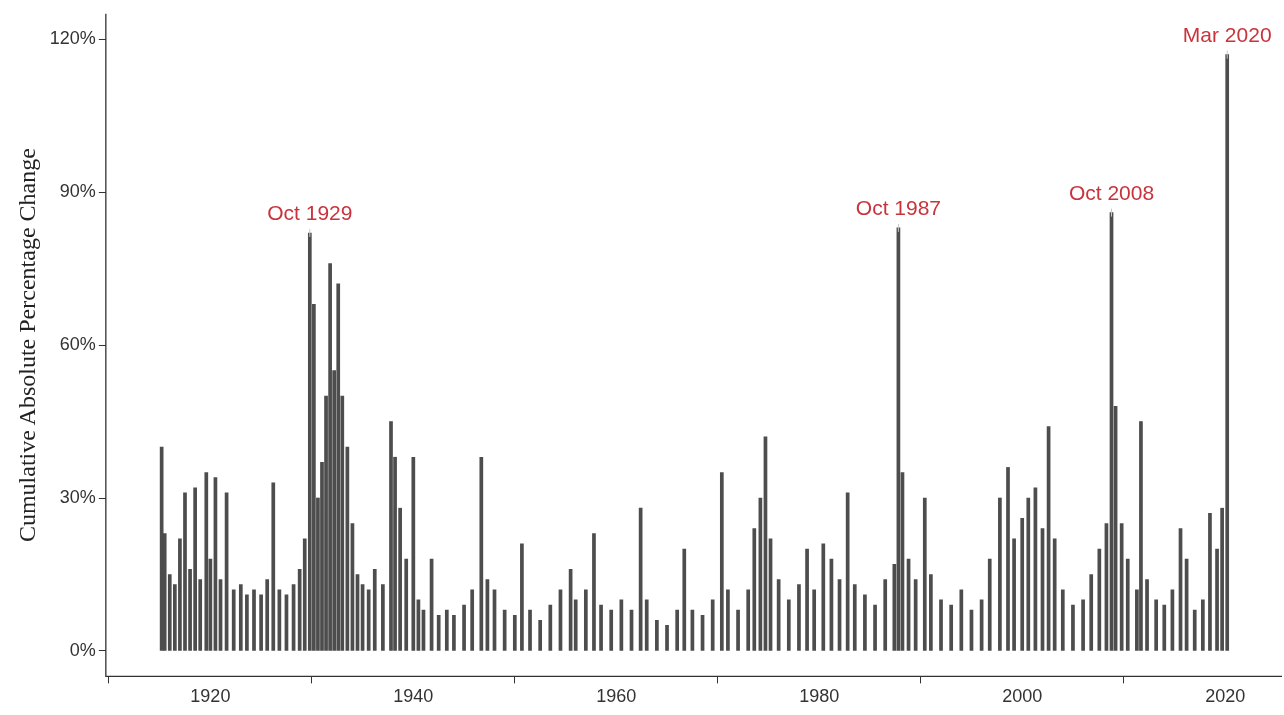  Describe the element at coordinates (210, 696) in the screenshot. I see `x-tick-label: 1920` at that location.